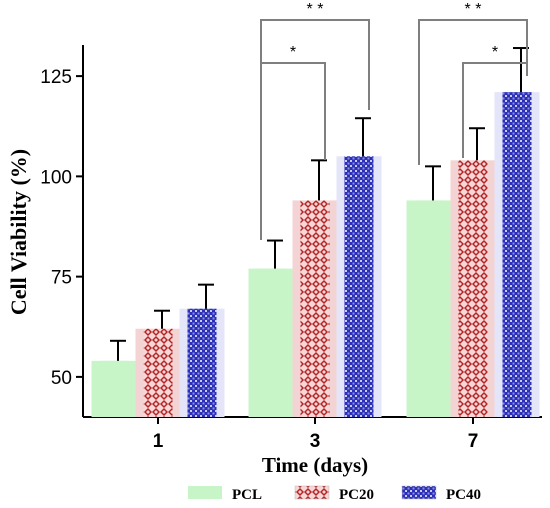 This screenshot has width=550, height=508. I want to click on legend-label-pc40: PC40, so click(463, 495).